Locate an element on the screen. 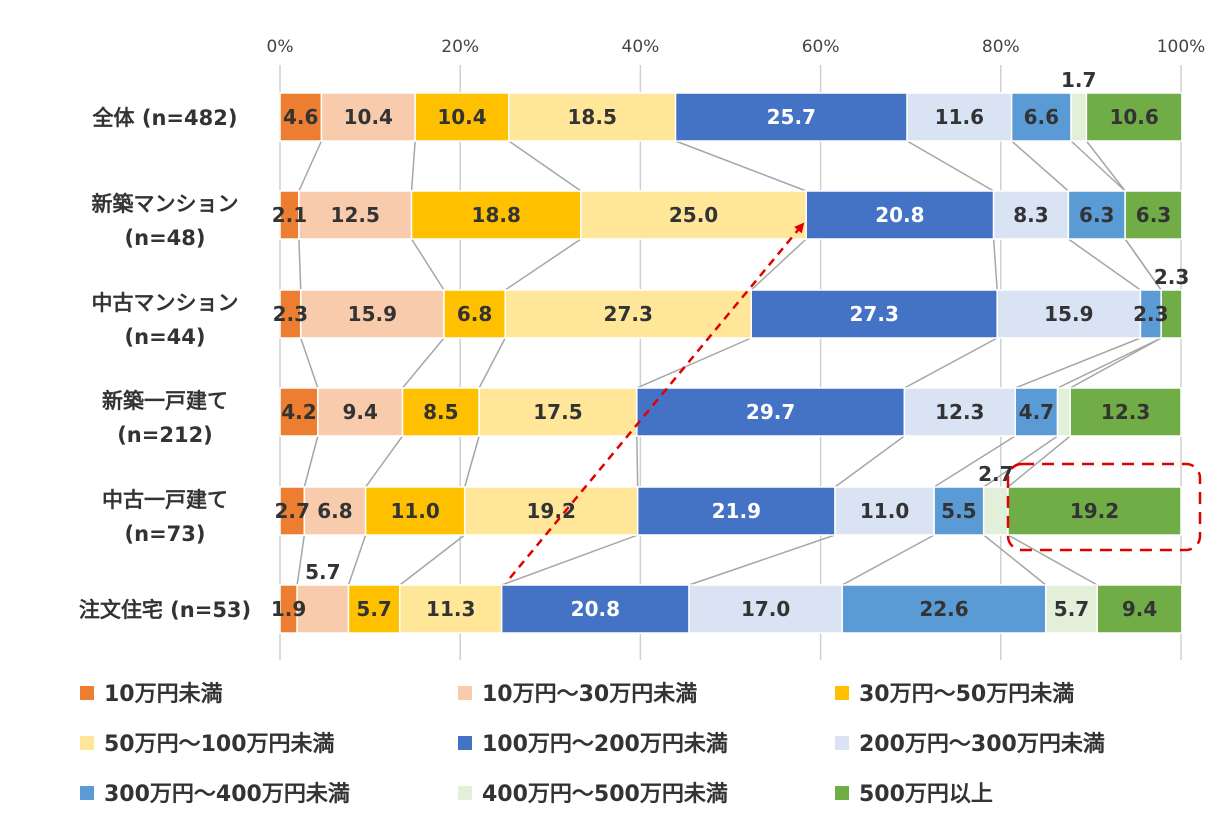  data-label: 12.5 is located at coordinates (355, 215).